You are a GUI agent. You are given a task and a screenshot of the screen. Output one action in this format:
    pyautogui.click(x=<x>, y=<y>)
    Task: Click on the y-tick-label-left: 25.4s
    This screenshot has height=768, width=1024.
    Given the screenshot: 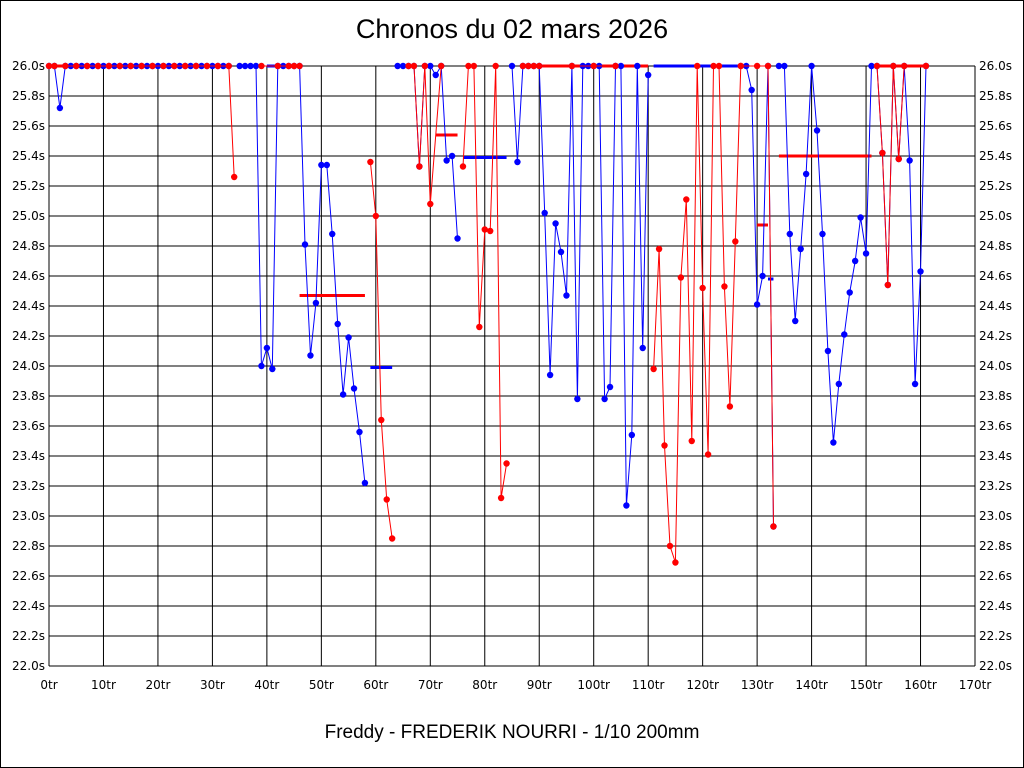 What is the action you would take?
    pyautogui.click(x=28, y=156)
    